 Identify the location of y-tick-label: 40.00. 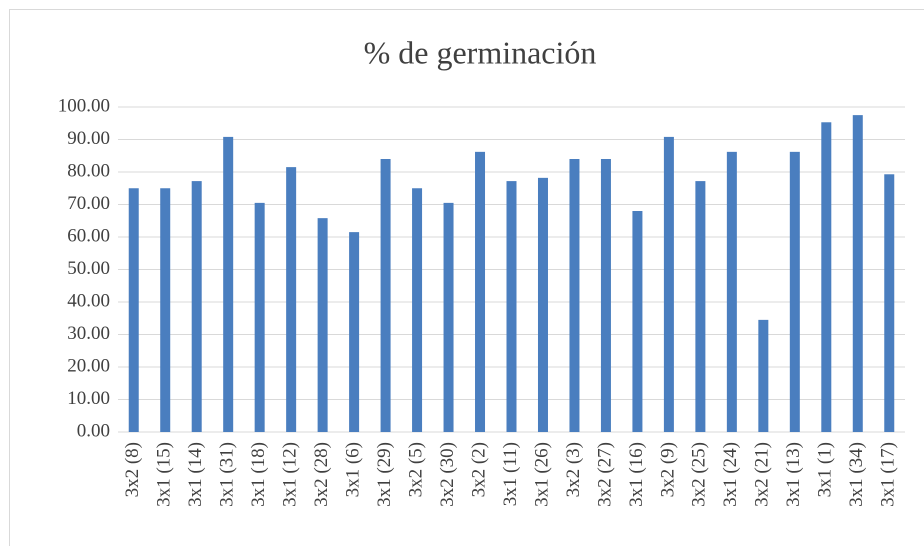
(88, 300).